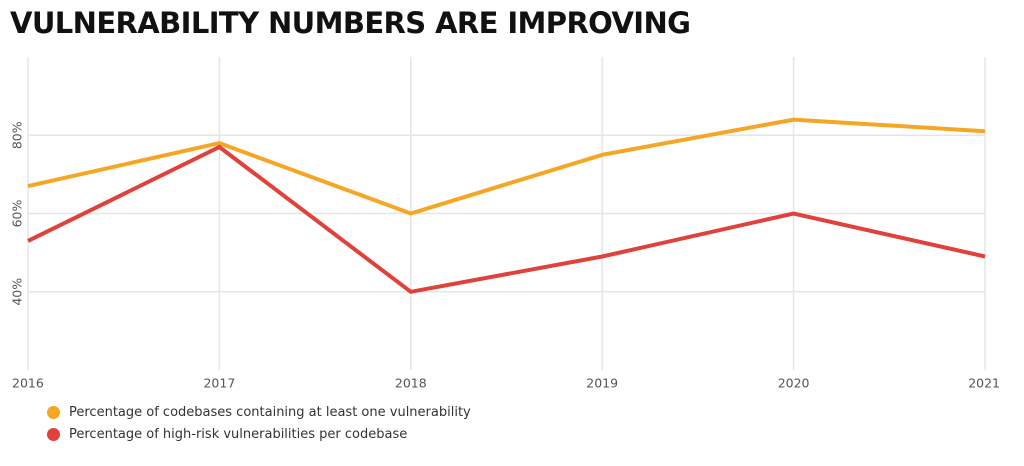 The height and width of the screenshot is (466, 1024). I want to click on y-tick-label: 60%, so click(17, 213).